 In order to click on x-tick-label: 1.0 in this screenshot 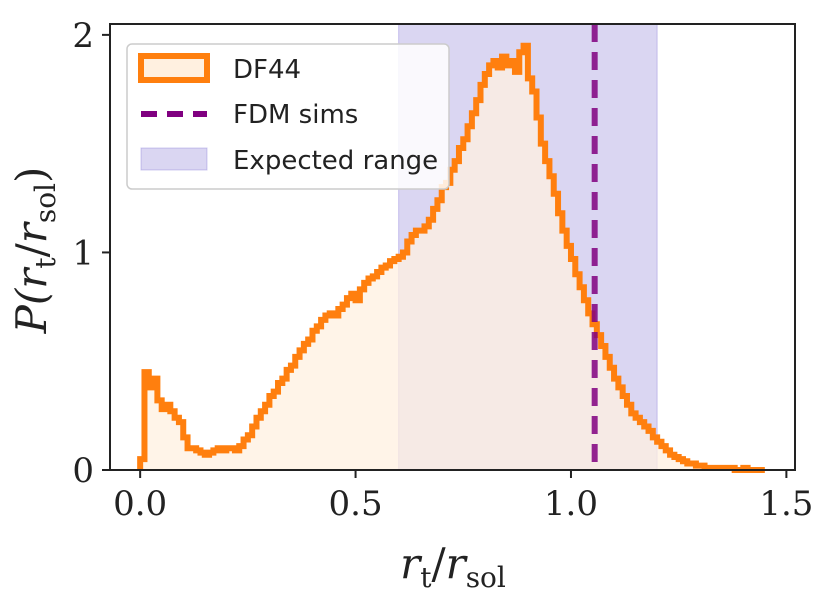, I will do `click(571, 504)`.